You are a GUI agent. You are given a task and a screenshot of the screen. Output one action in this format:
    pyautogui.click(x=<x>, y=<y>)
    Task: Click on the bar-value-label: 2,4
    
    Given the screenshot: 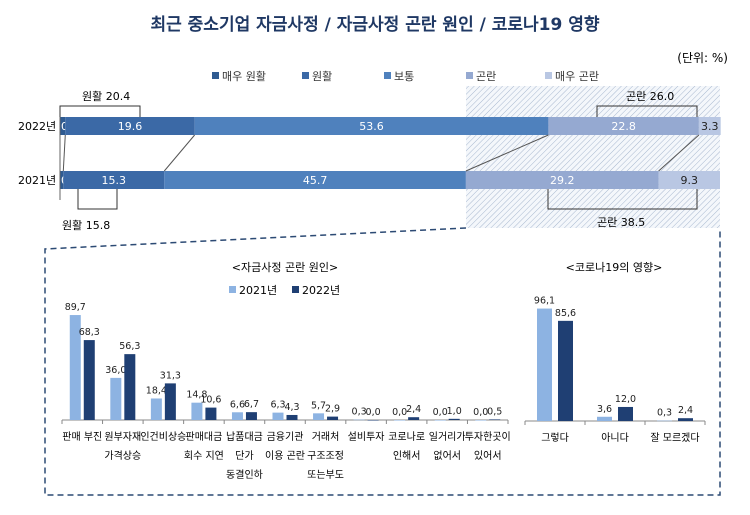 What is the action you would take?
    pyautogui.click(x=685, y=410)
    